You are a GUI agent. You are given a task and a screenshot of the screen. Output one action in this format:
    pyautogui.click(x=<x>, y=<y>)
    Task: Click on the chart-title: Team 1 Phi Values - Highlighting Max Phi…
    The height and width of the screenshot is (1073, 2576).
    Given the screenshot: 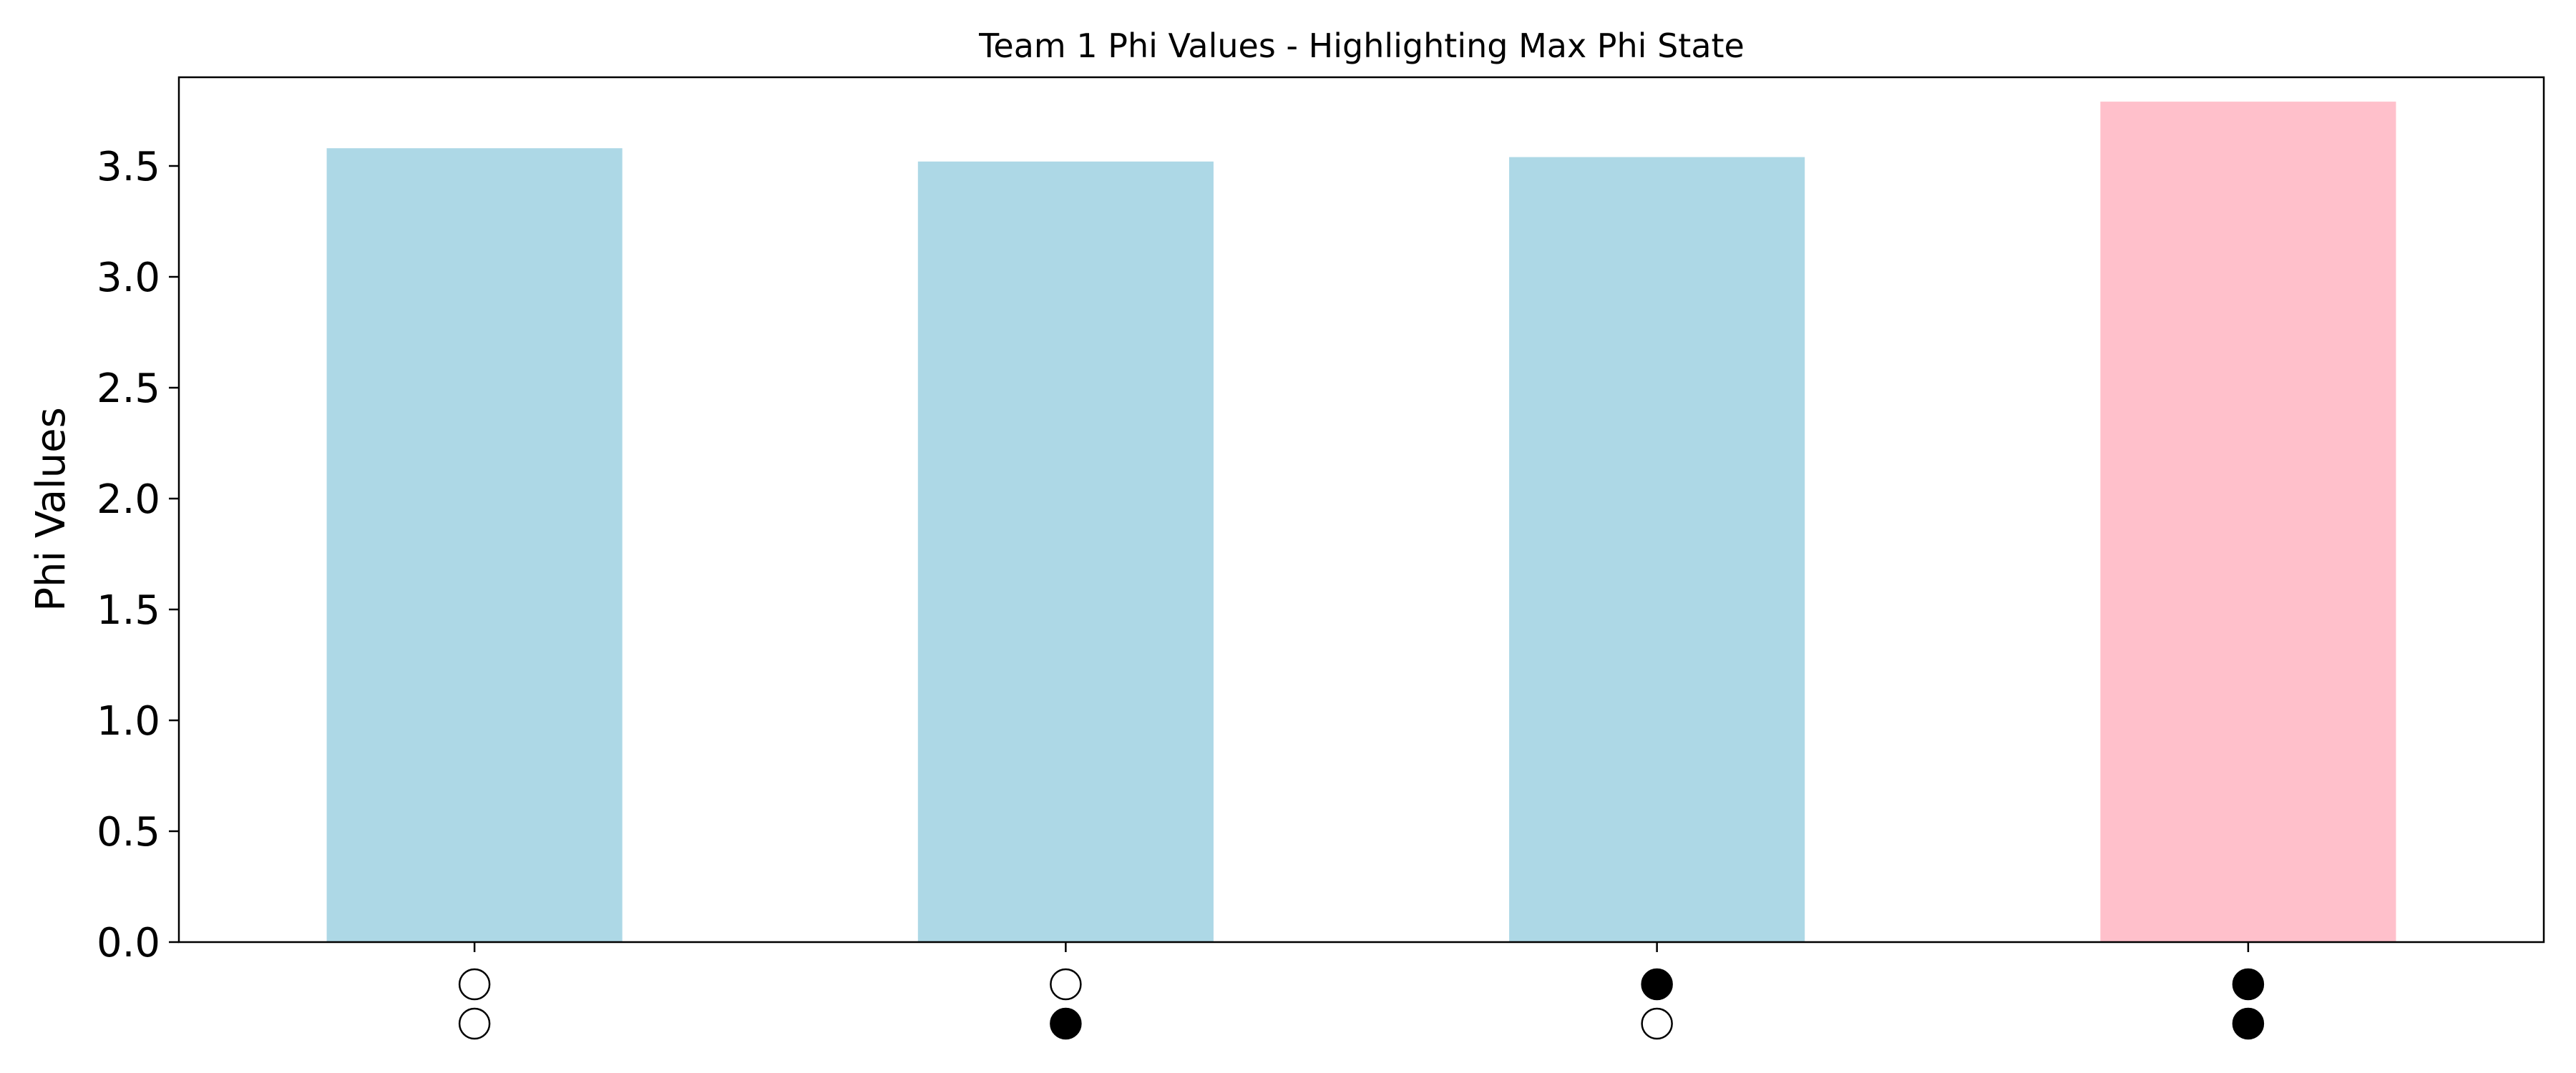 What is the action you would take?
    pyautogui.click(x=1361, y=45)
    